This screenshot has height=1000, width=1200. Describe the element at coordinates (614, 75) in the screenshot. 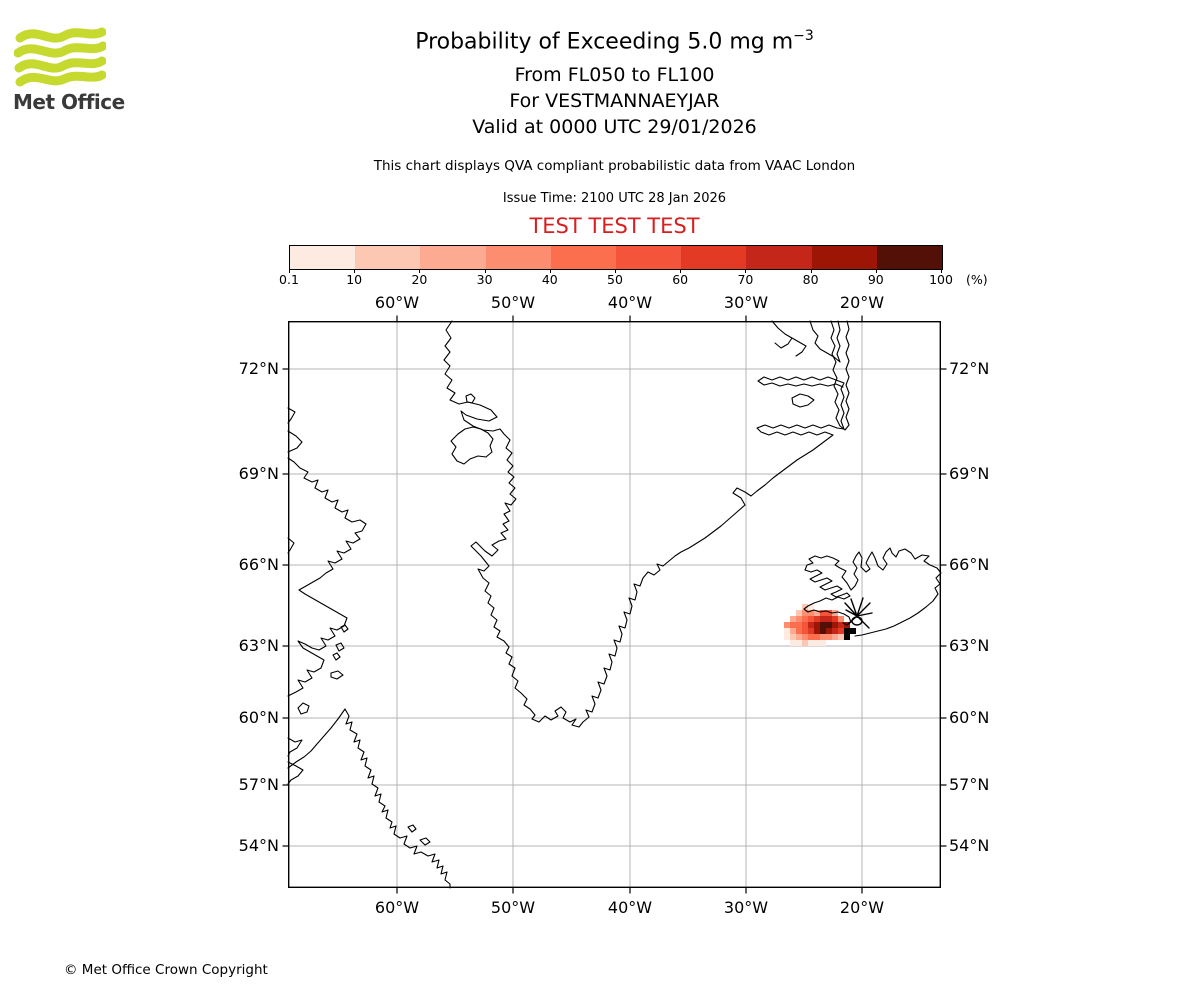

I see `subtitle-flight-levels: From FL050 to FL100` at that location.